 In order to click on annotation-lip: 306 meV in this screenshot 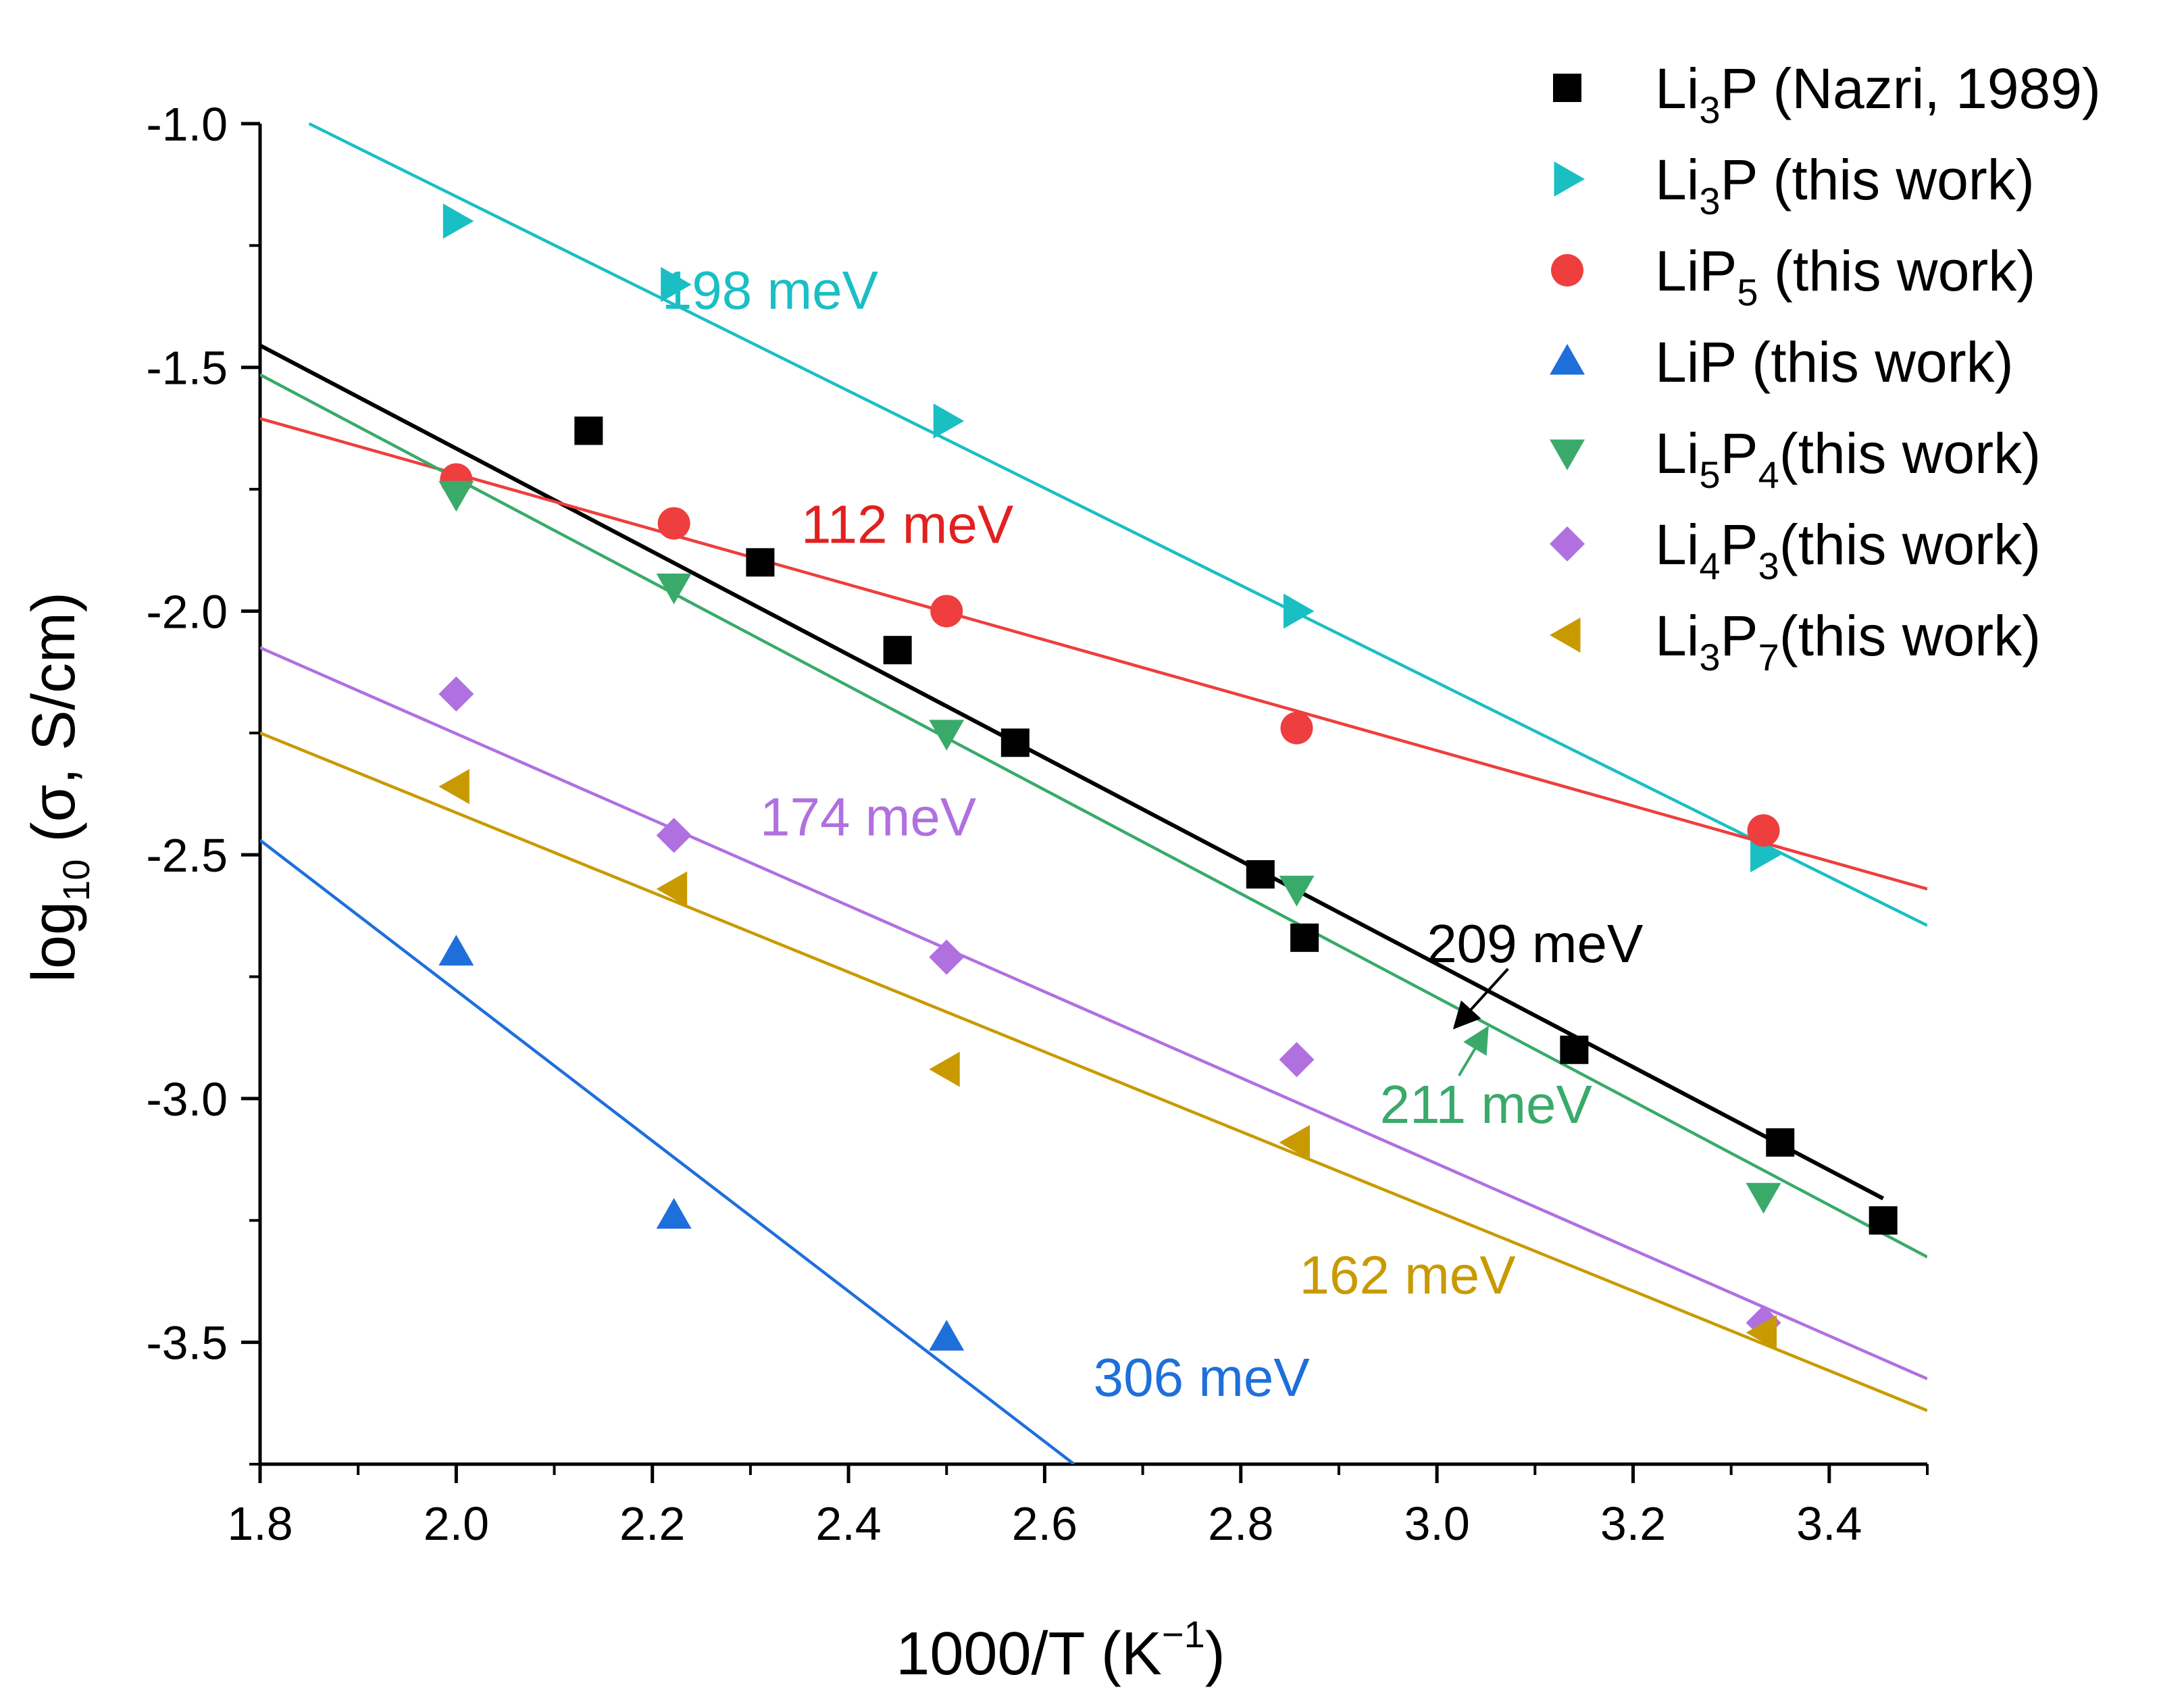, I will do `click(1202, 1377)`.